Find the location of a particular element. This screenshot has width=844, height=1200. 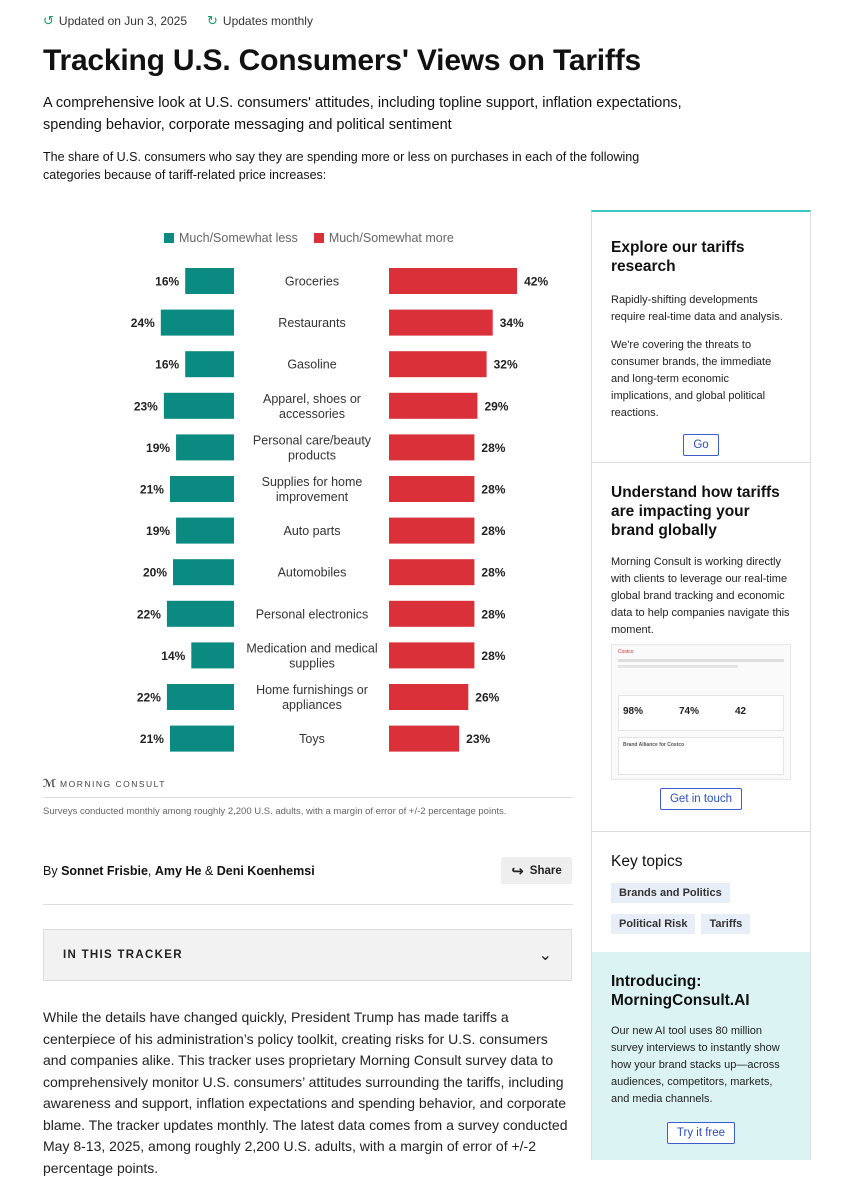

data-label-less: 24% is located at coordinates (143, 323).